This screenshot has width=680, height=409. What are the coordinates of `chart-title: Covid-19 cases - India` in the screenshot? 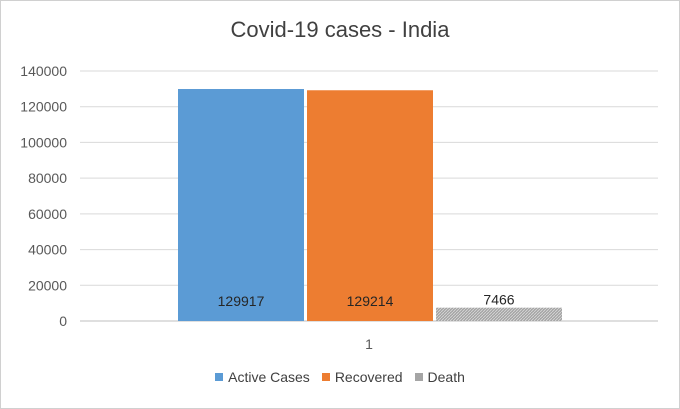 It's located at (340, 29).